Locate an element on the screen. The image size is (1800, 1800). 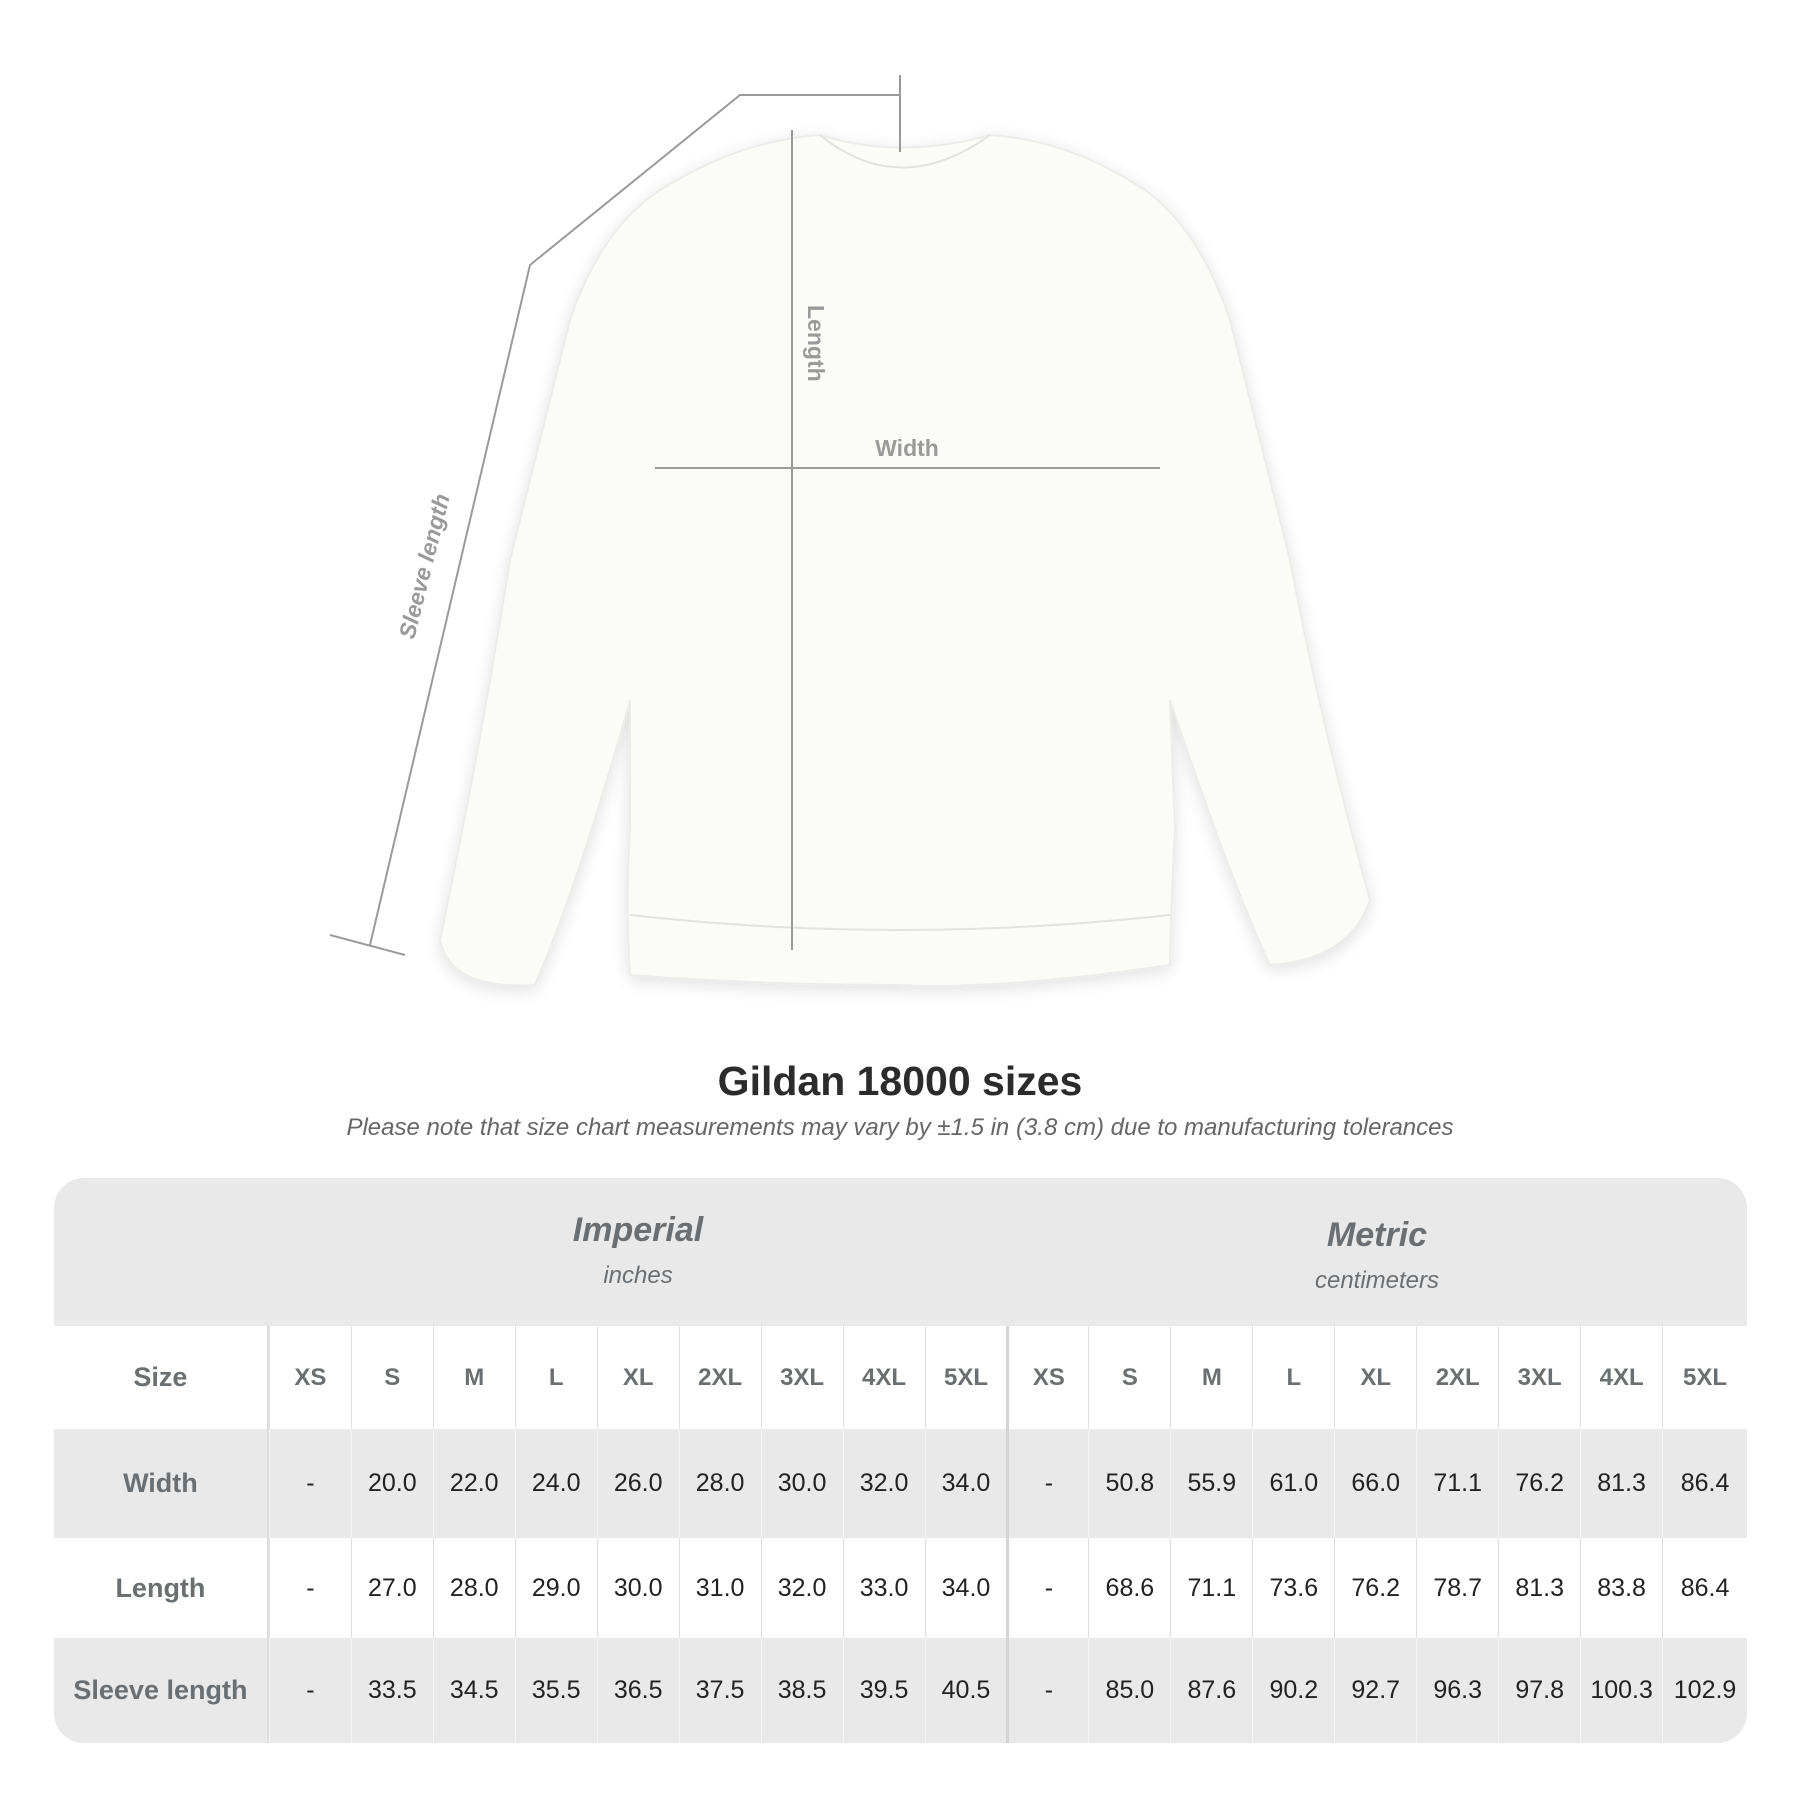
value-cell: 26.0 is located at coordinates (637, 1483).